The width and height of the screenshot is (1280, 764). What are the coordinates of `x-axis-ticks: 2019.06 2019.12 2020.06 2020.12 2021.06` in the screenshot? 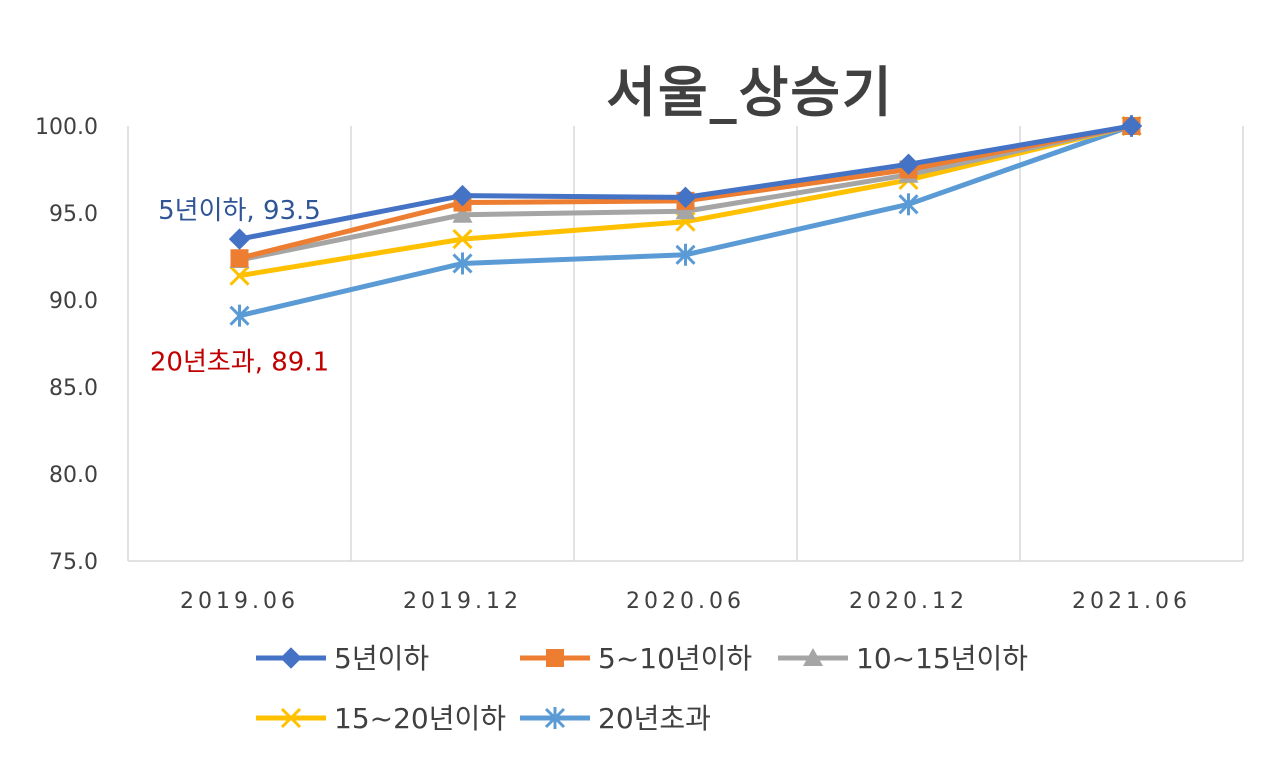 It's located at (685, 601).